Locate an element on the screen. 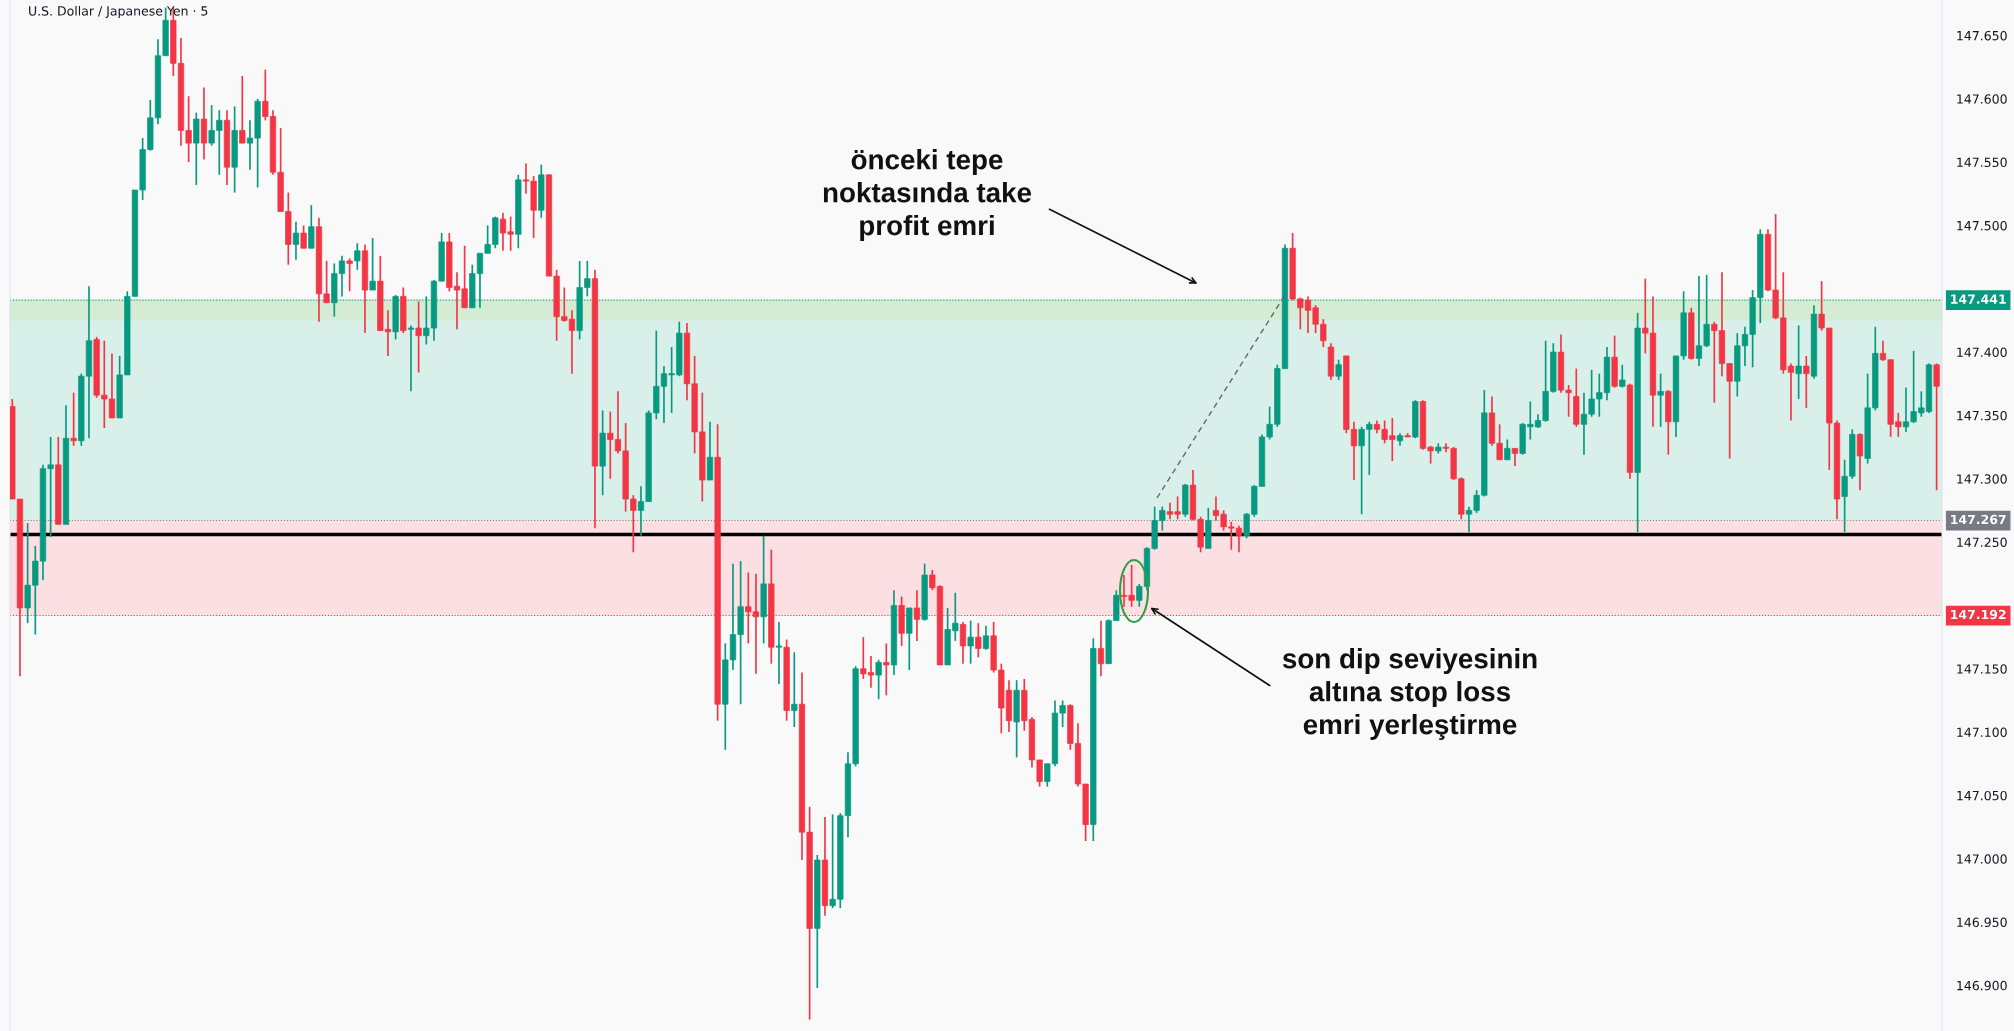 Image resolution: width=2014 pixels, height=1031 pixels. y-tick-label: 147.250 is located at coordinates (1982, 542).